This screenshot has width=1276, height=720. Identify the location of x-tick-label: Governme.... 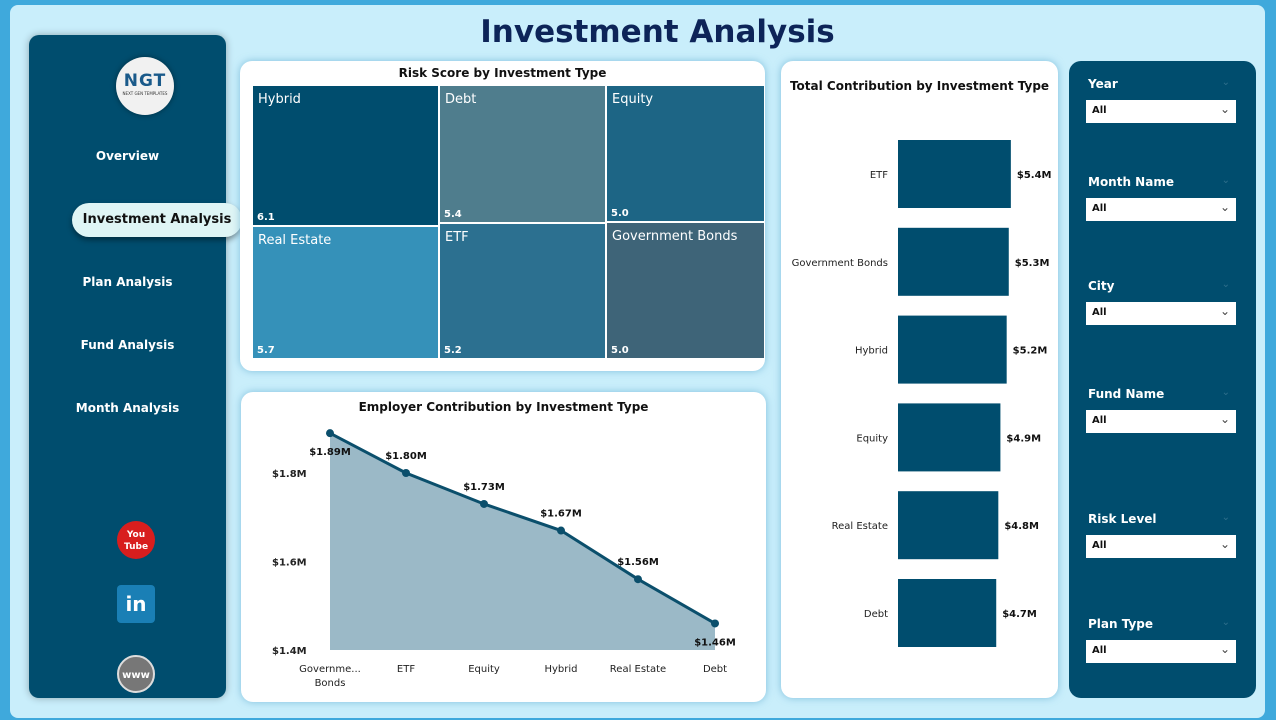
(330, 669).